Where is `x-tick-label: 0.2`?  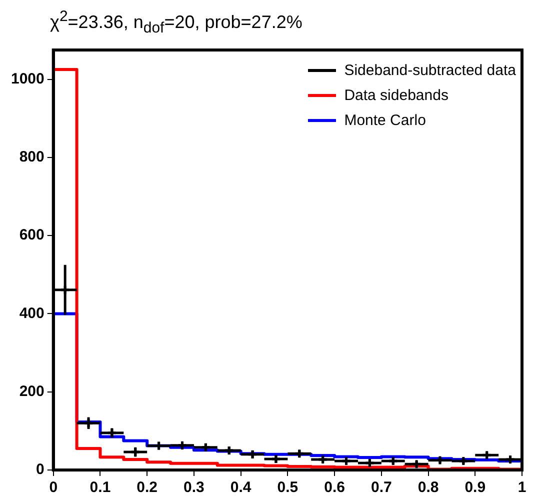
x-tick-label: 0.2 is located at coordinates (147, 487).